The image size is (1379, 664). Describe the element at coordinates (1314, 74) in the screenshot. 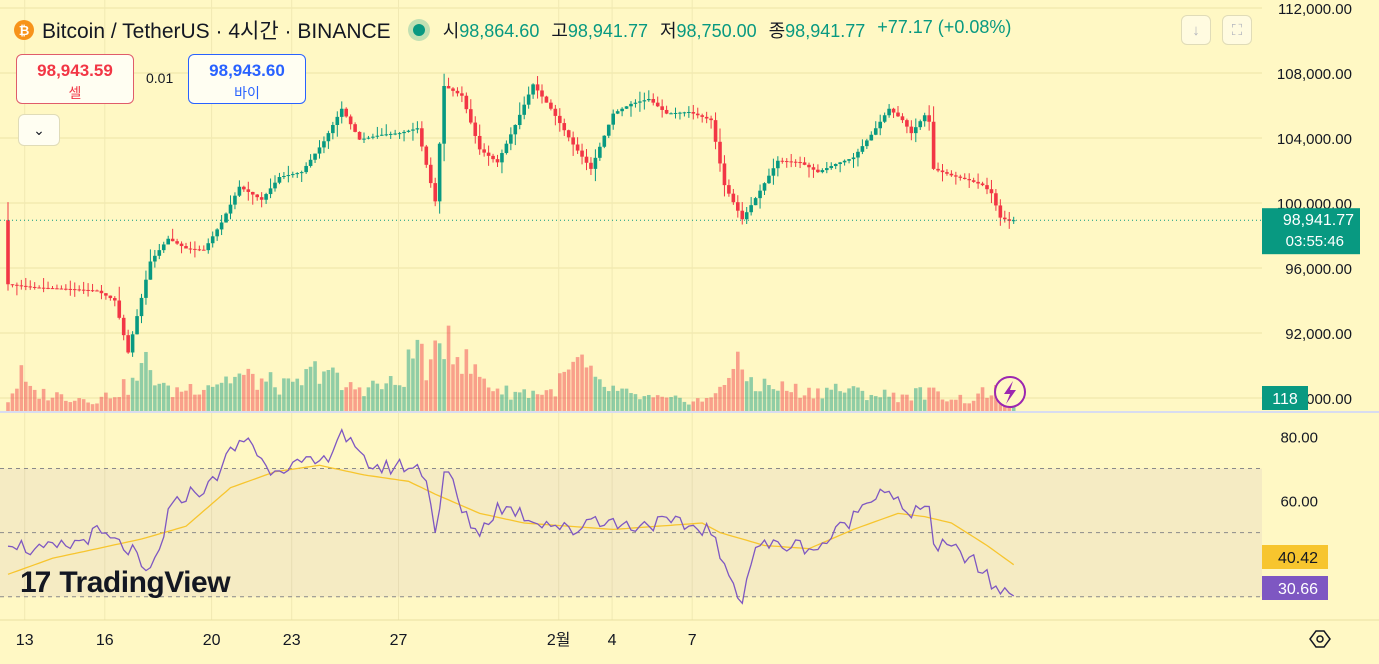

I see `price-tick-label: 108,000.00` at that location.